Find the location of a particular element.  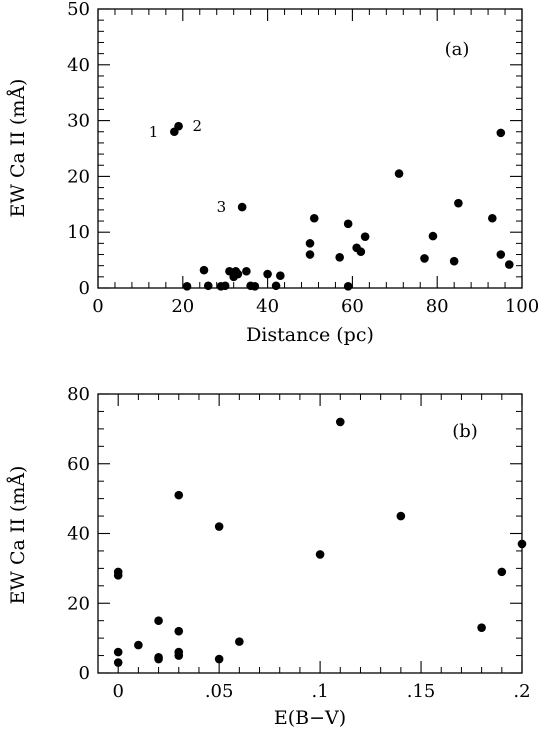

y-tick-label: 50 is located at coordinates (78, 10).